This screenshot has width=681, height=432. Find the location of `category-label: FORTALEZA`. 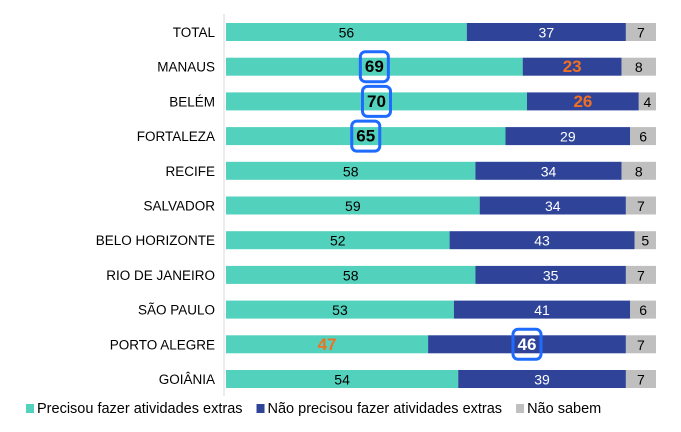

category-label: FORTALEZA is located at coordinates (176, 136).